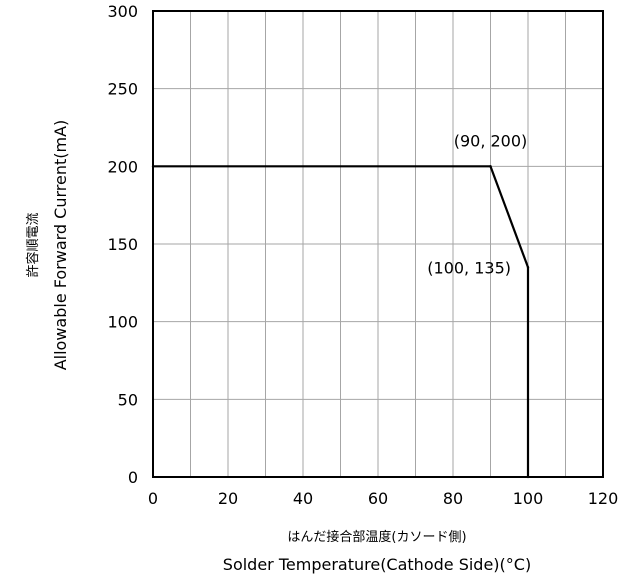 The image size is (632, 580). What do you see at coordinates (228, 498) in the screenshot?
I see `x-tick-label: 20` at bounding box center [228, 498].